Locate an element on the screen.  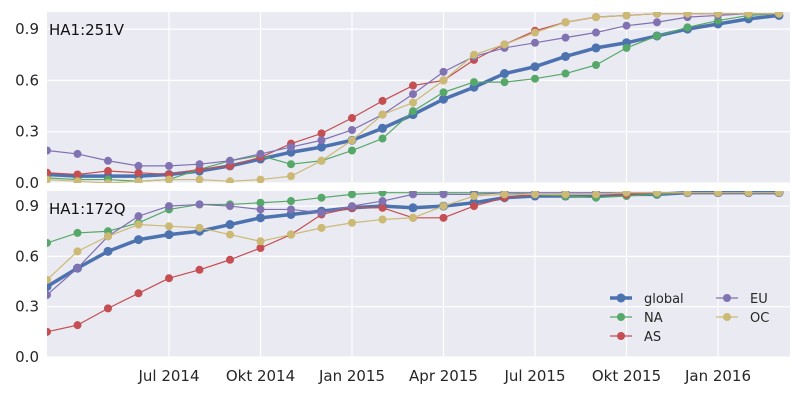
legend-label-as: AS is located at coordinates (652, 337).